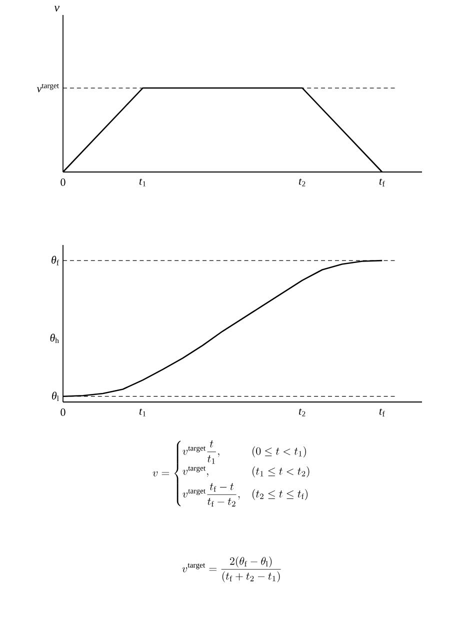  What do you see at coordinates (55, 261) in the screenshot?
I see `ref-line-label: θ$_{f}$` at bounding box center [55, 261].